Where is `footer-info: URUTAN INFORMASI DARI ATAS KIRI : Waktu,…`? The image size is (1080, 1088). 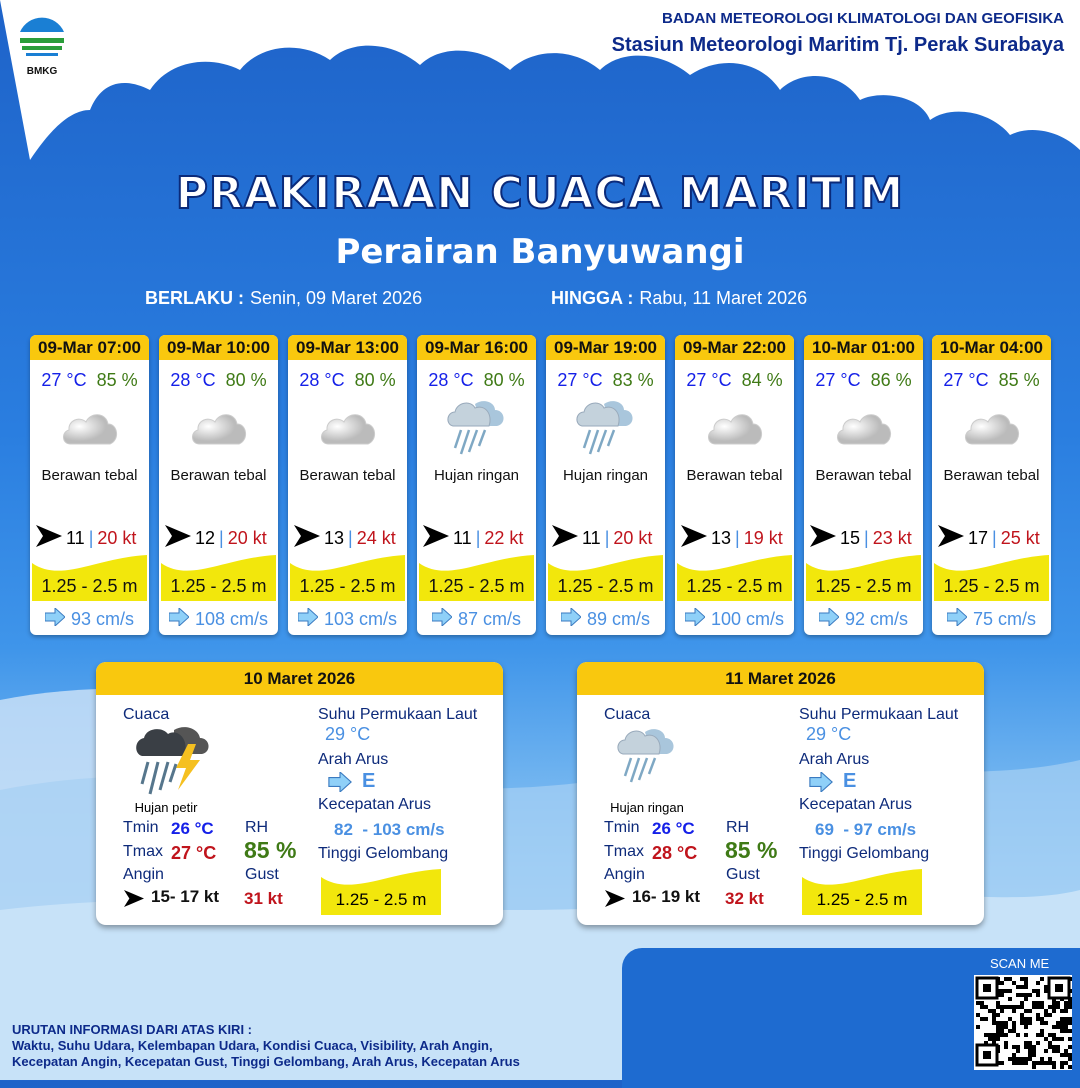
footer-info: URUTAN INFORMASI DARI ATAS KIRI : Waktu,… is located at coordinates (266, 1046).